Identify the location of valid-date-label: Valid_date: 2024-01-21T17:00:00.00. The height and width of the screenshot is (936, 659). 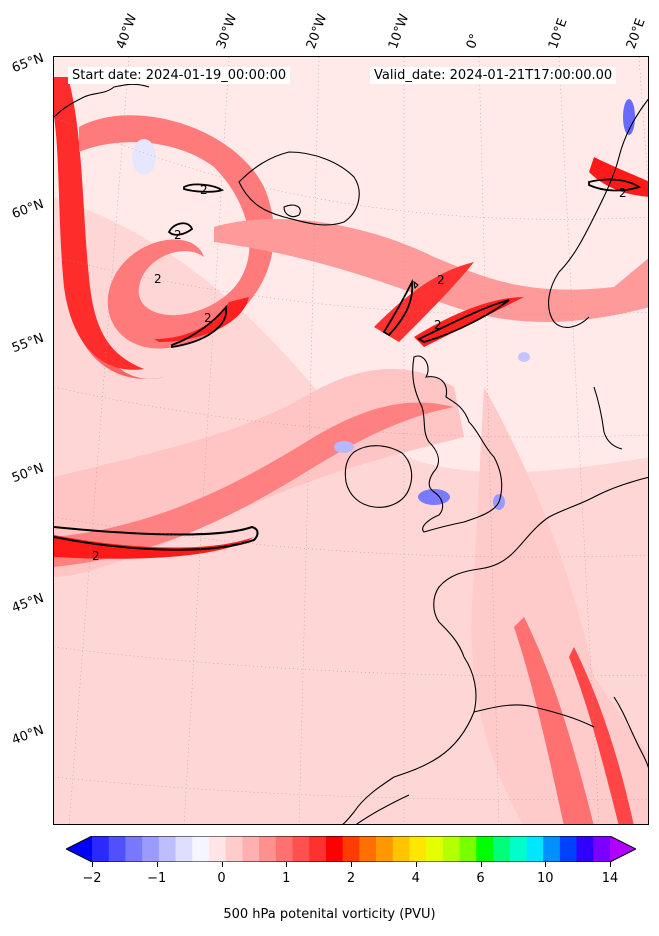
(493, 75).